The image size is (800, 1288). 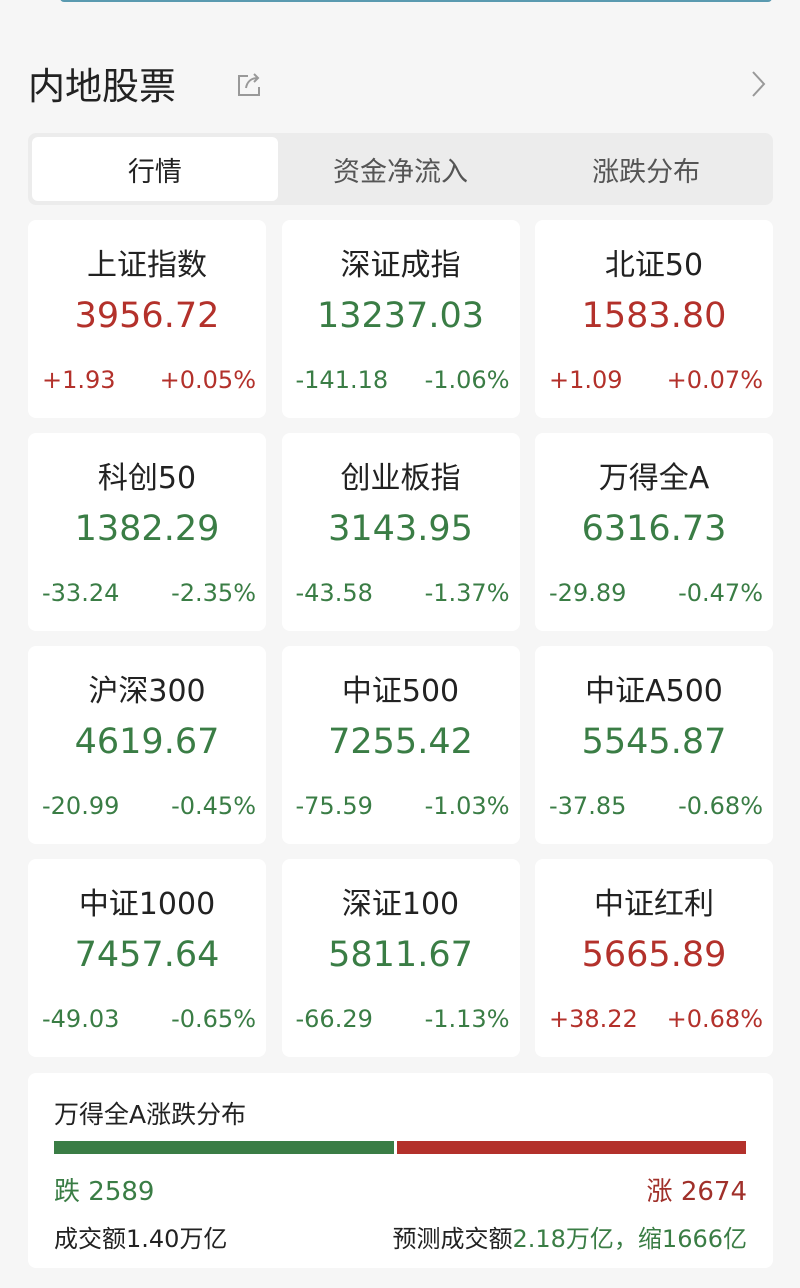 I want to click on predicted-turnover: 预测成交额2.18万亿，缩1666亿, so click(x=569, y=1239).